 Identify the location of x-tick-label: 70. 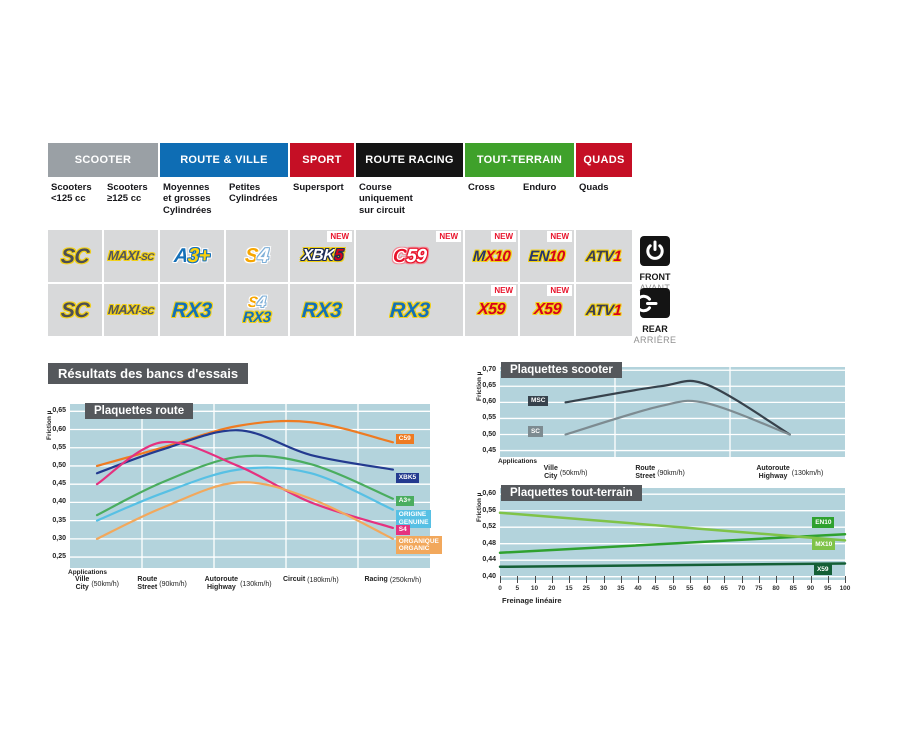
(741, 588).